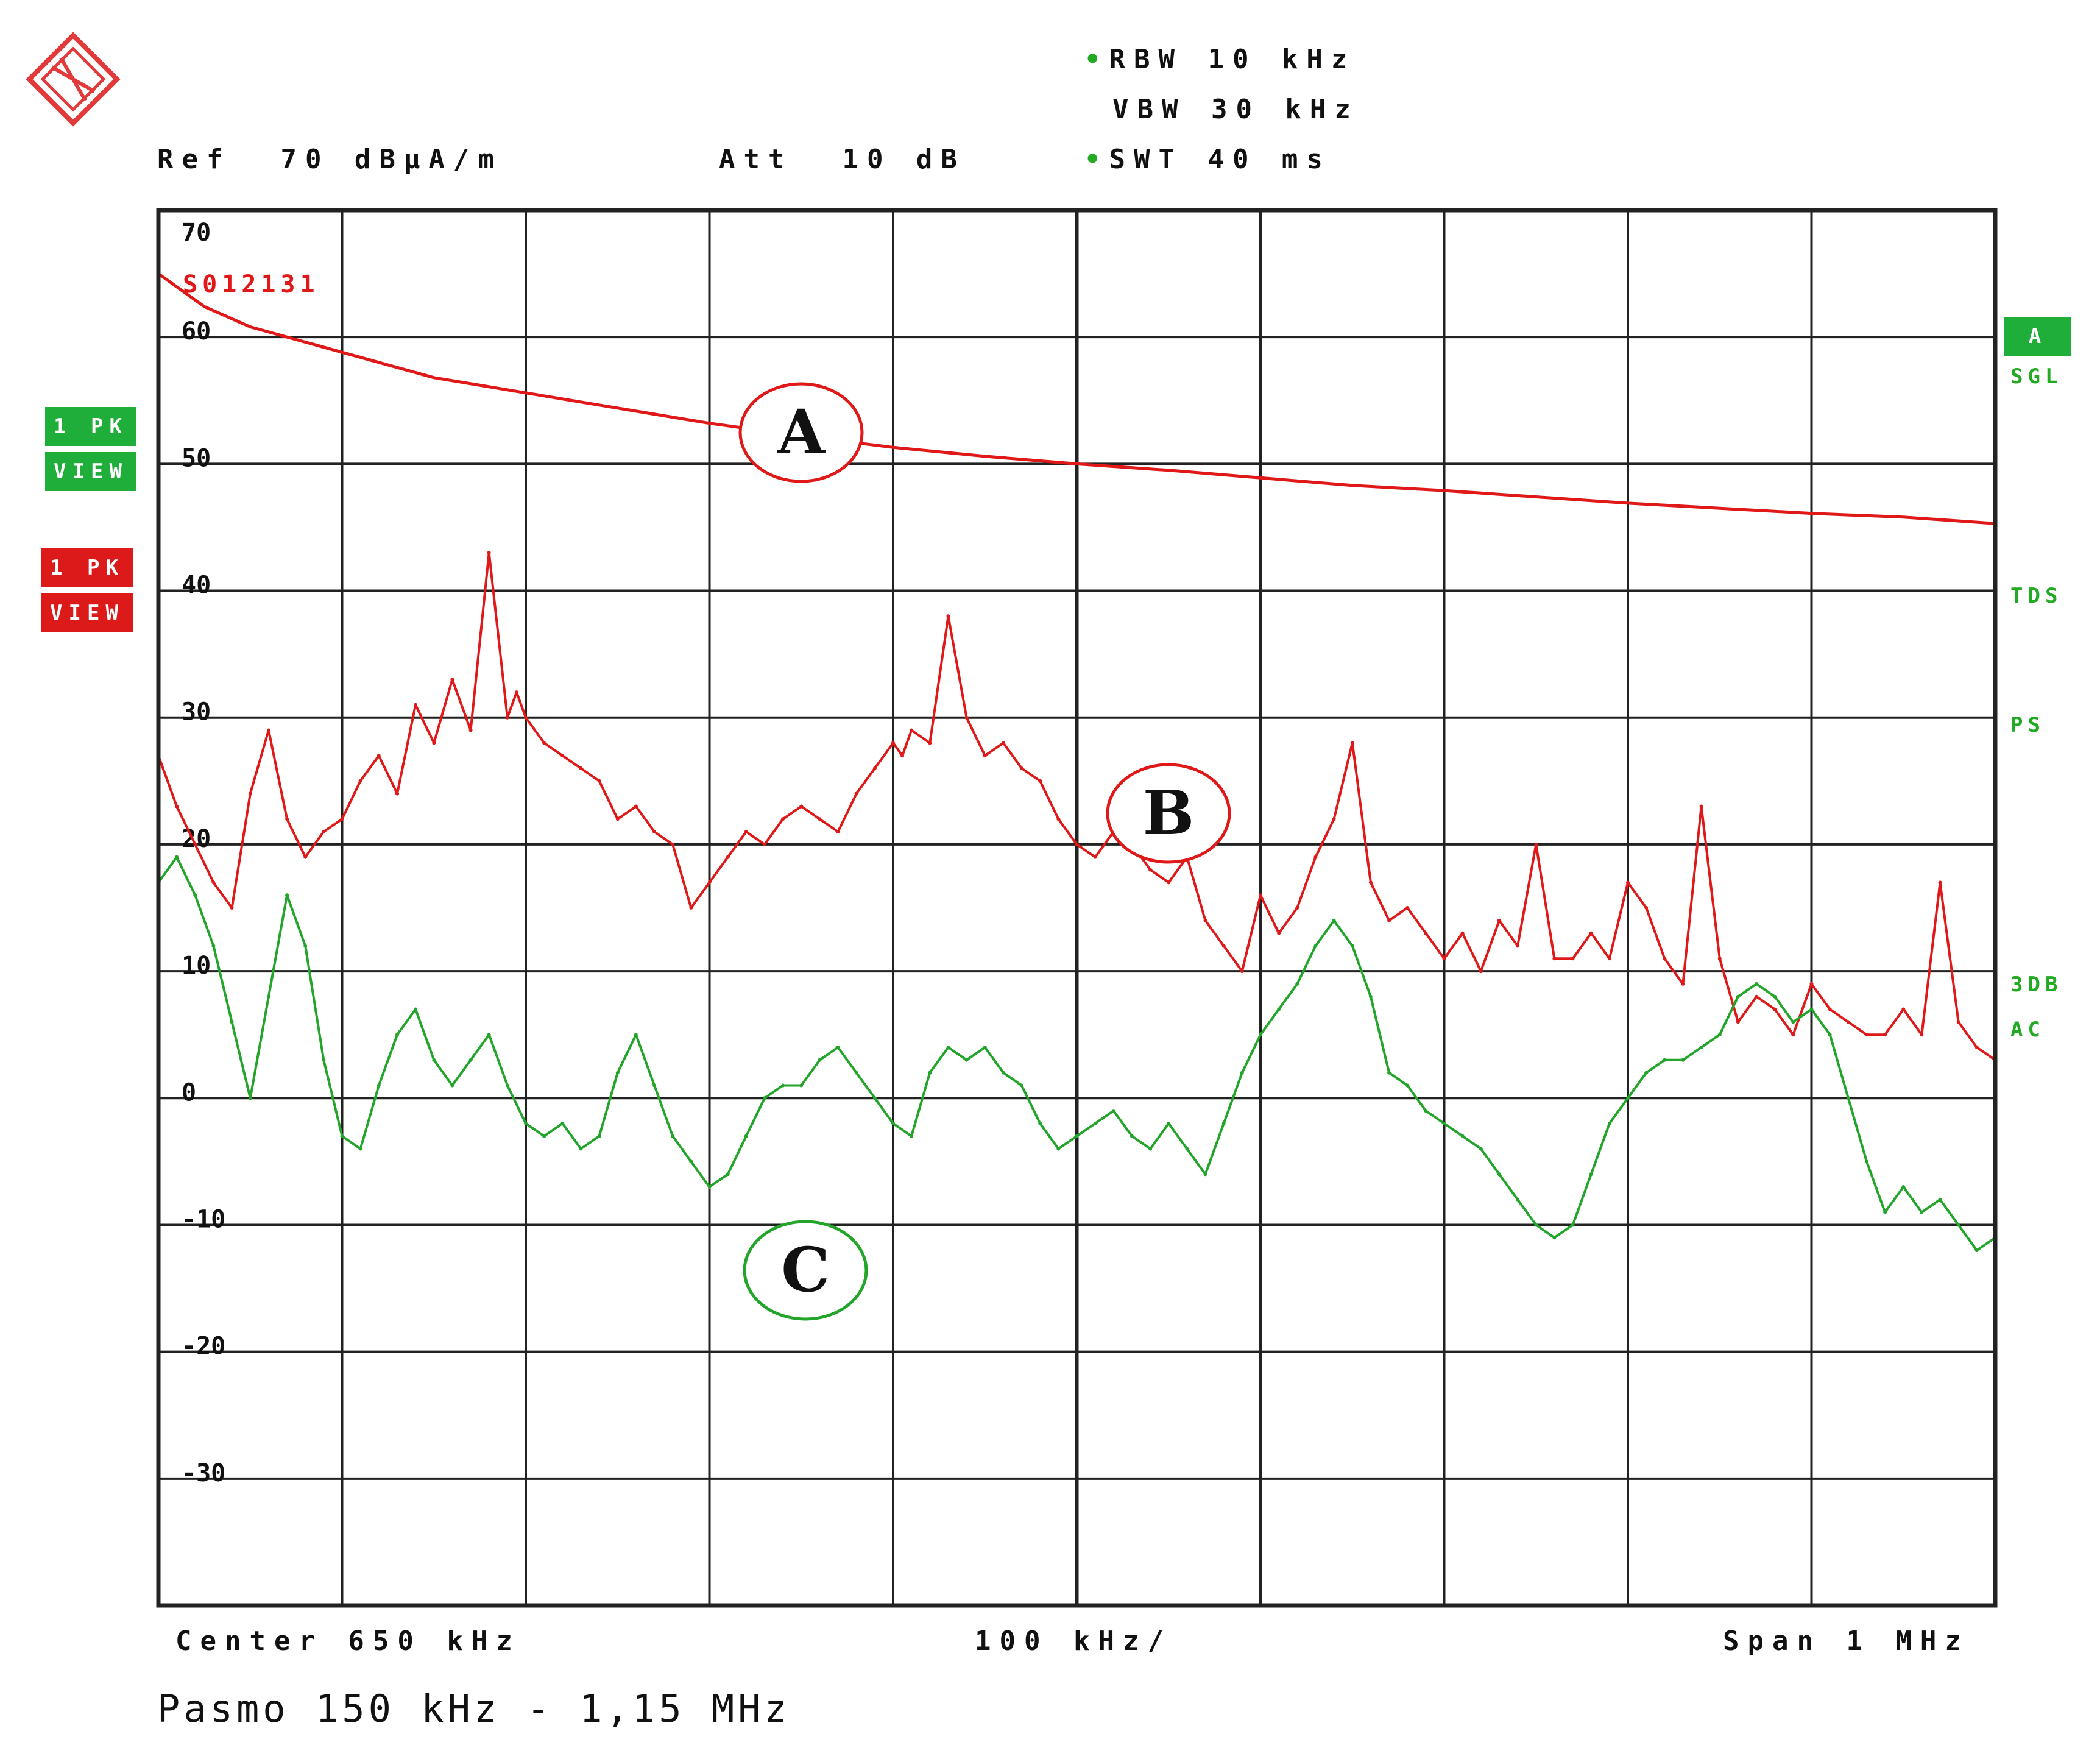 This screenshot has width=2100, height=1759. What do you see at coordinates (203, 1347) in the screenshot?
I see `y-tick-label: -20` at bounding box center [203, 1347].